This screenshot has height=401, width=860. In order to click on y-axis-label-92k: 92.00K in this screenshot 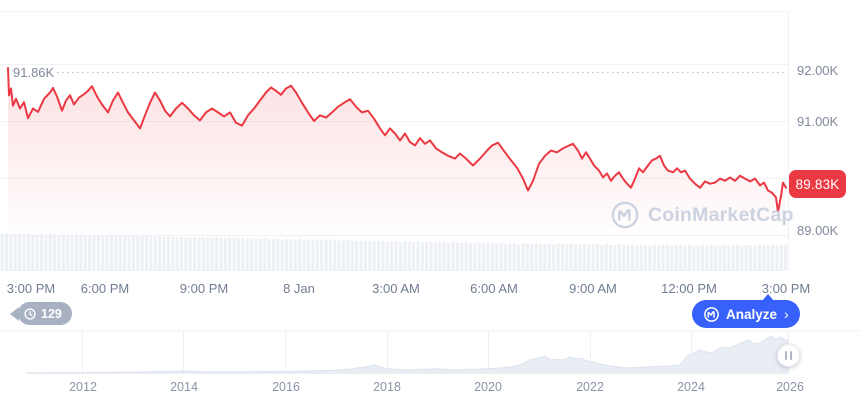, I will do `click(818, 70)`.